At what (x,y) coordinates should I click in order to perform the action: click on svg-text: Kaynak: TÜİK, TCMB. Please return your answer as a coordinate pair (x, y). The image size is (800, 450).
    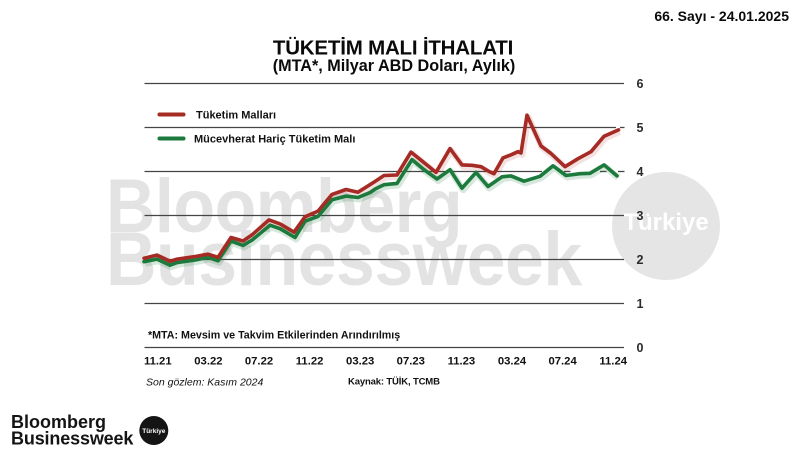
    Looking at the image, I should click on (394, 382).